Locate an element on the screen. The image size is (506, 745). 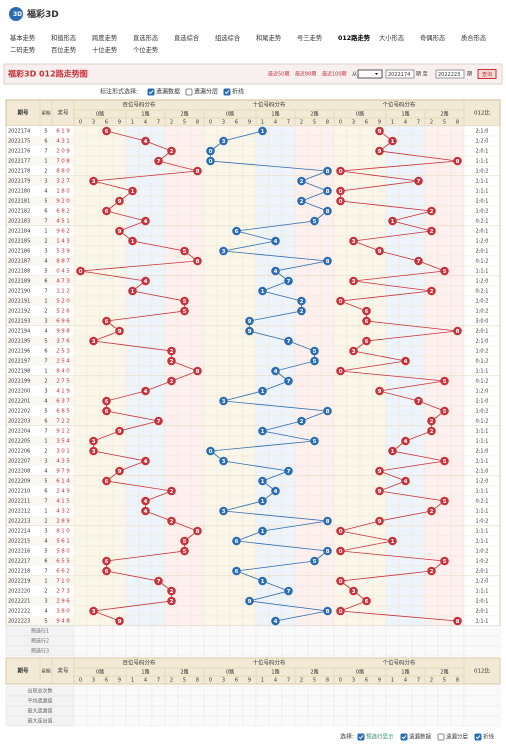
nav-link: 个位走势 is located at coordinates (146, 49).